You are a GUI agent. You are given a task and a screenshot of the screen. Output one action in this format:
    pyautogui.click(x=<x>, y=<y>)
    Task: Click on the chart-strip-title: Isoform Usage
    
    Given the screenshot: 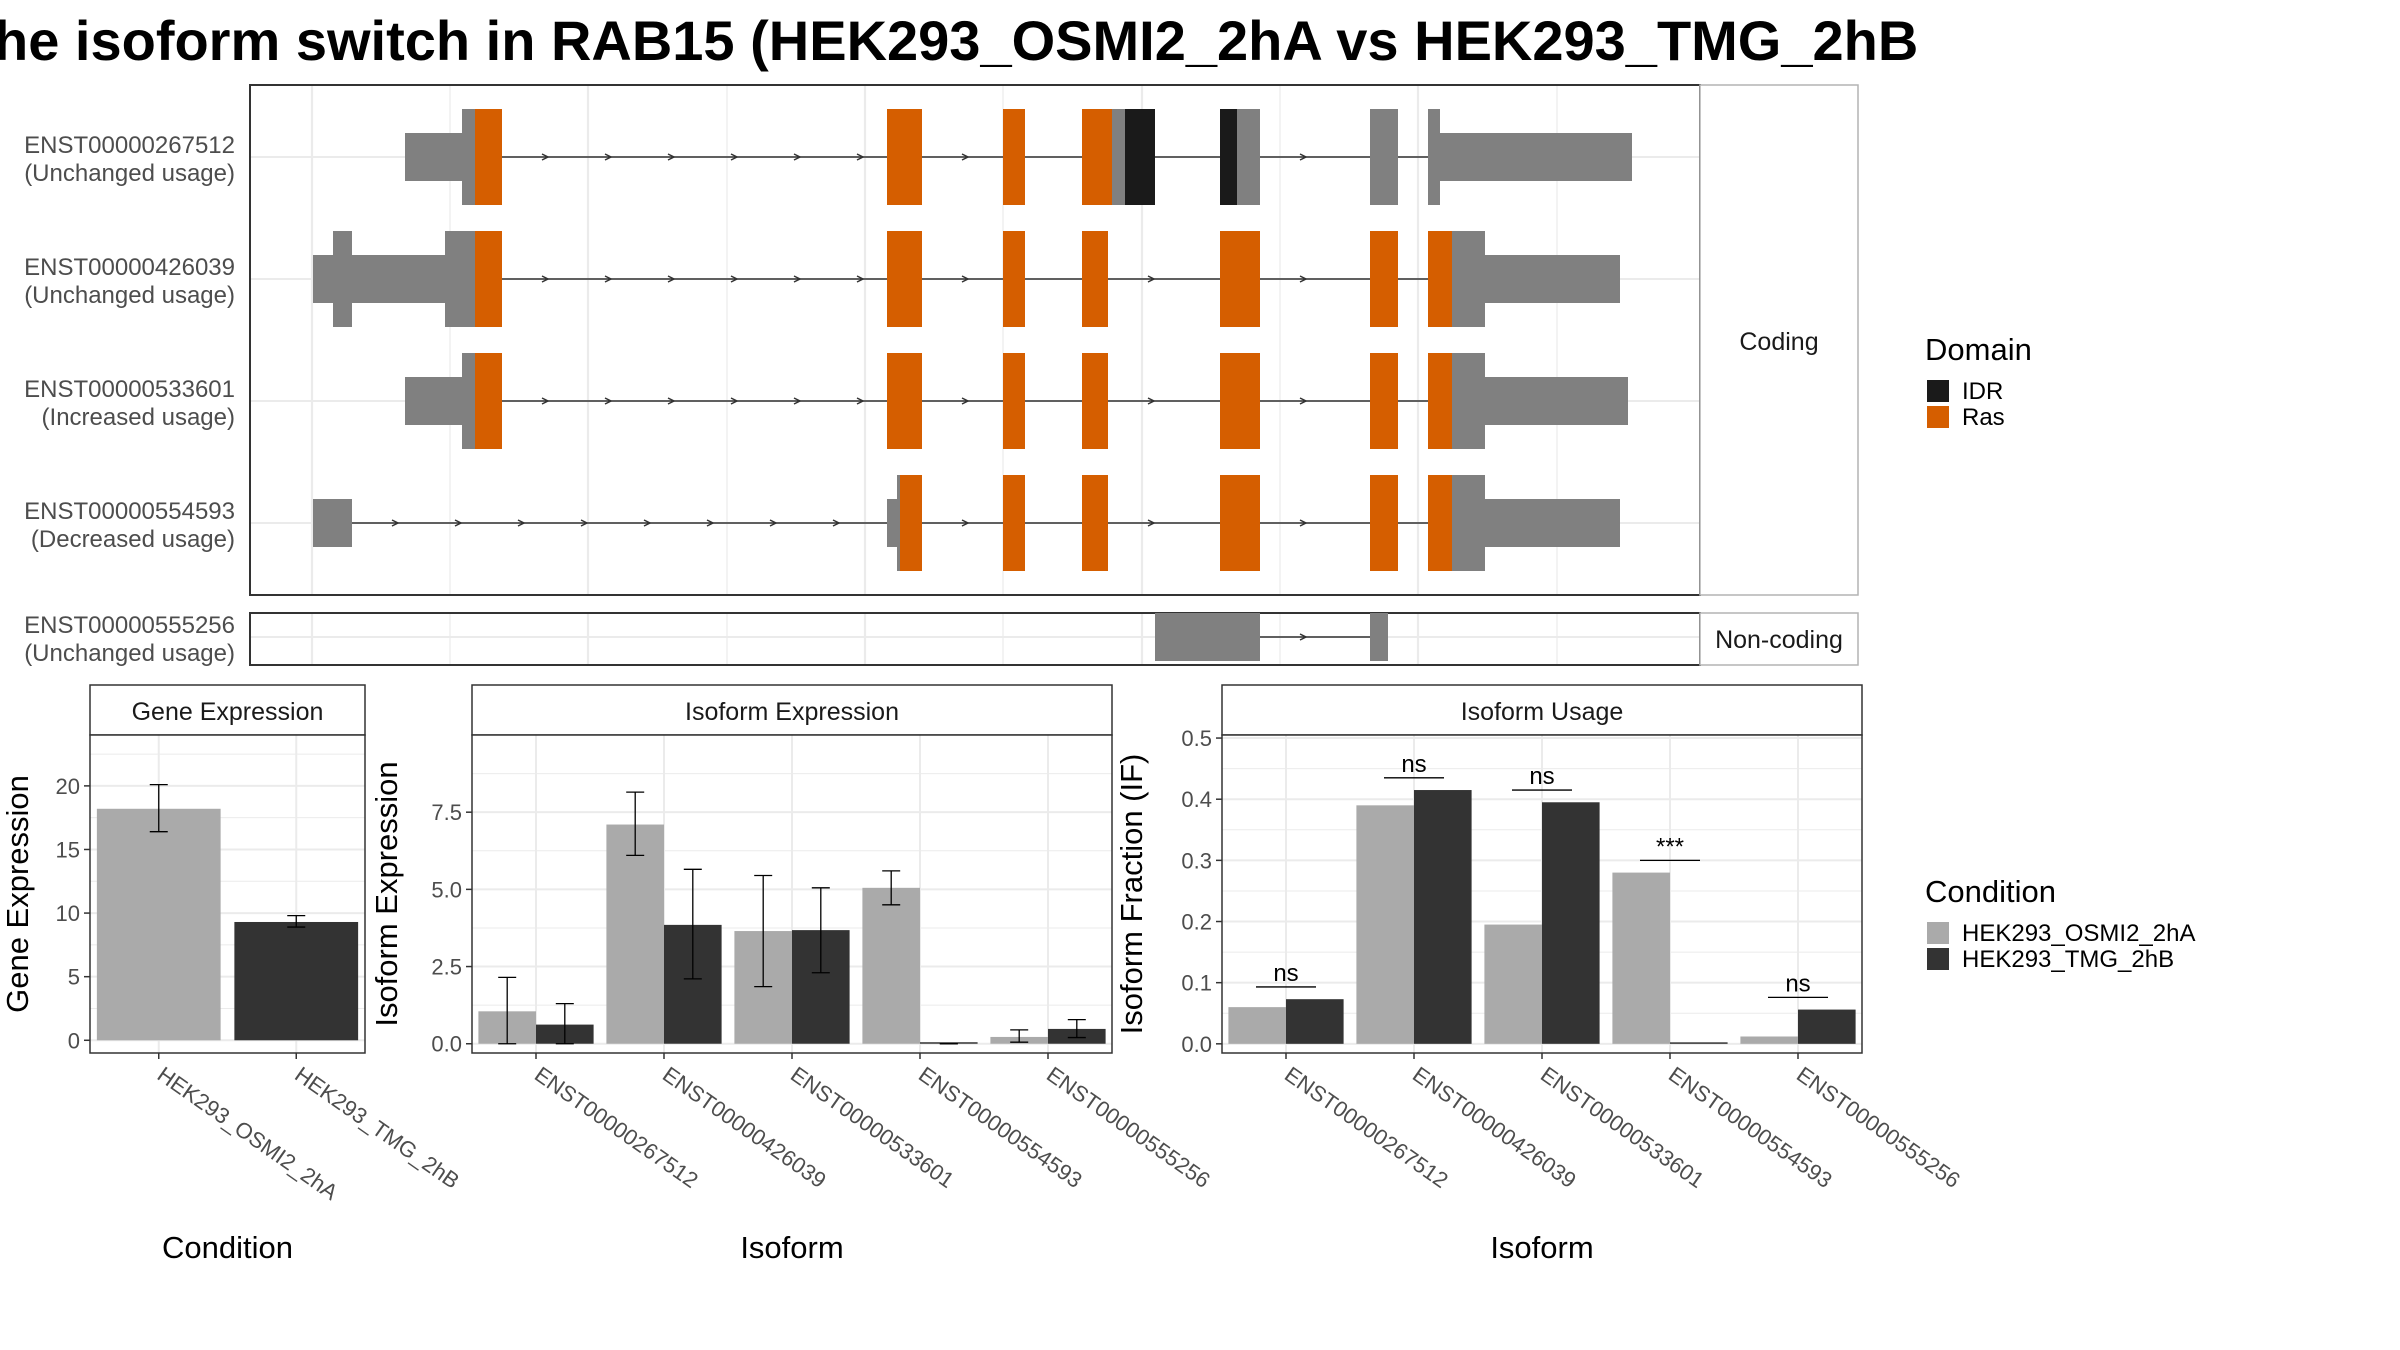 What is the action you would take?
    pyautogui.click(x=1542, y=712)
    